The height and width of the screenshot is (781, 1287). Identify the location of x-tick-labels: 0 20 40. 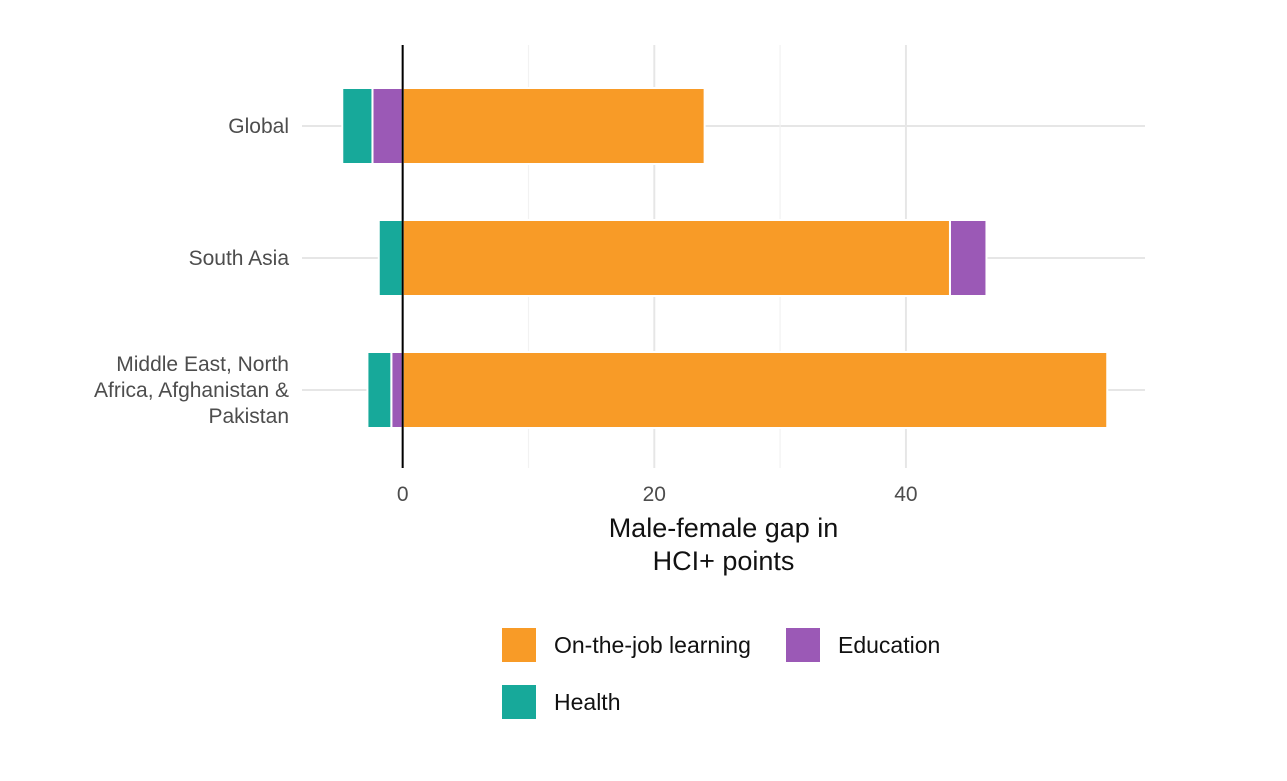
(657, 494).